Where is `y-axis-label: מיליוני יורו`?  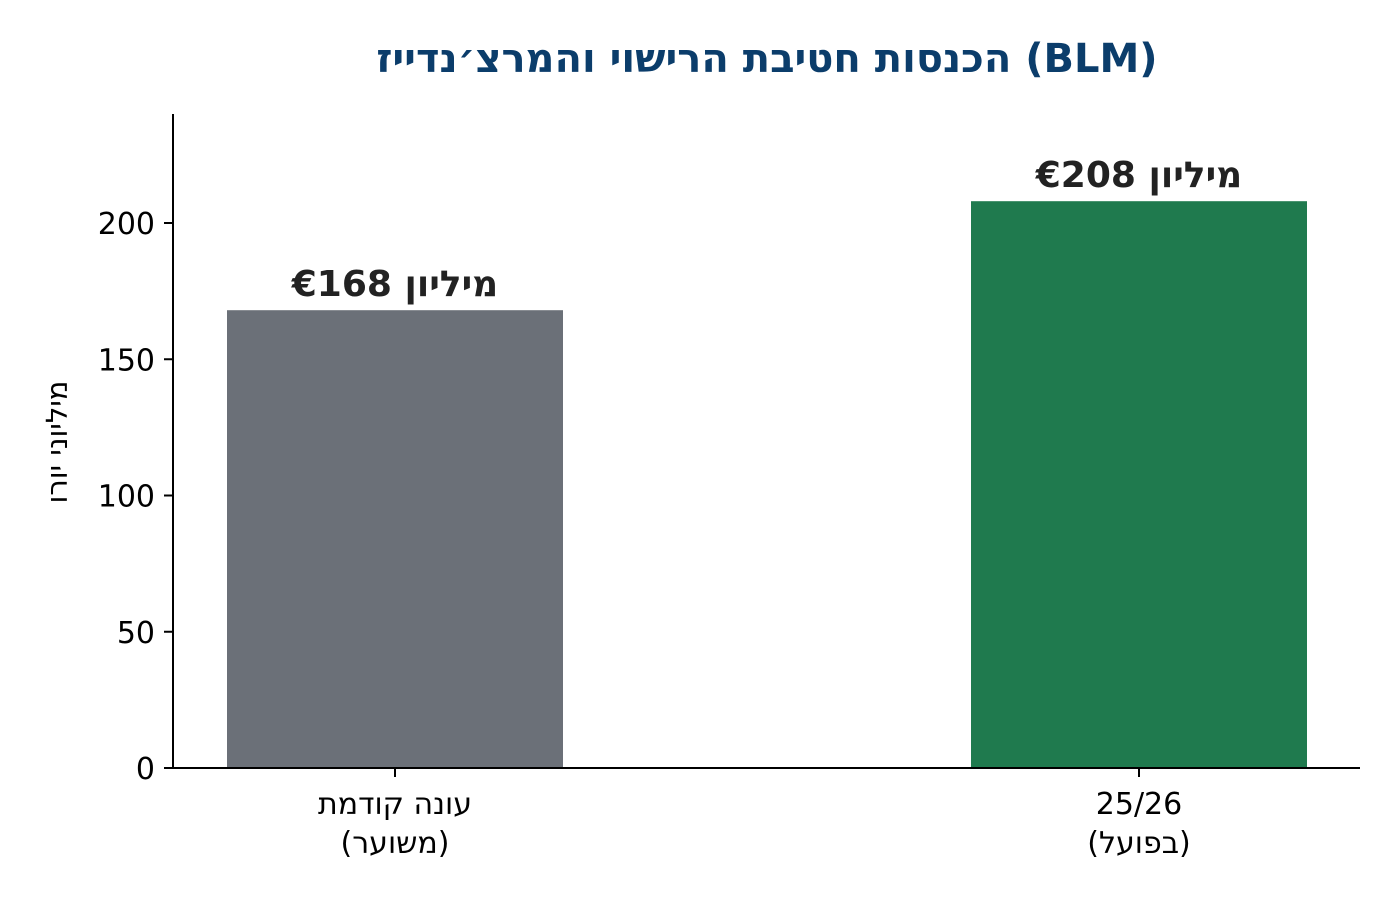 y-axis-label: מיליוני יורו is located at coordinates (57, 441).